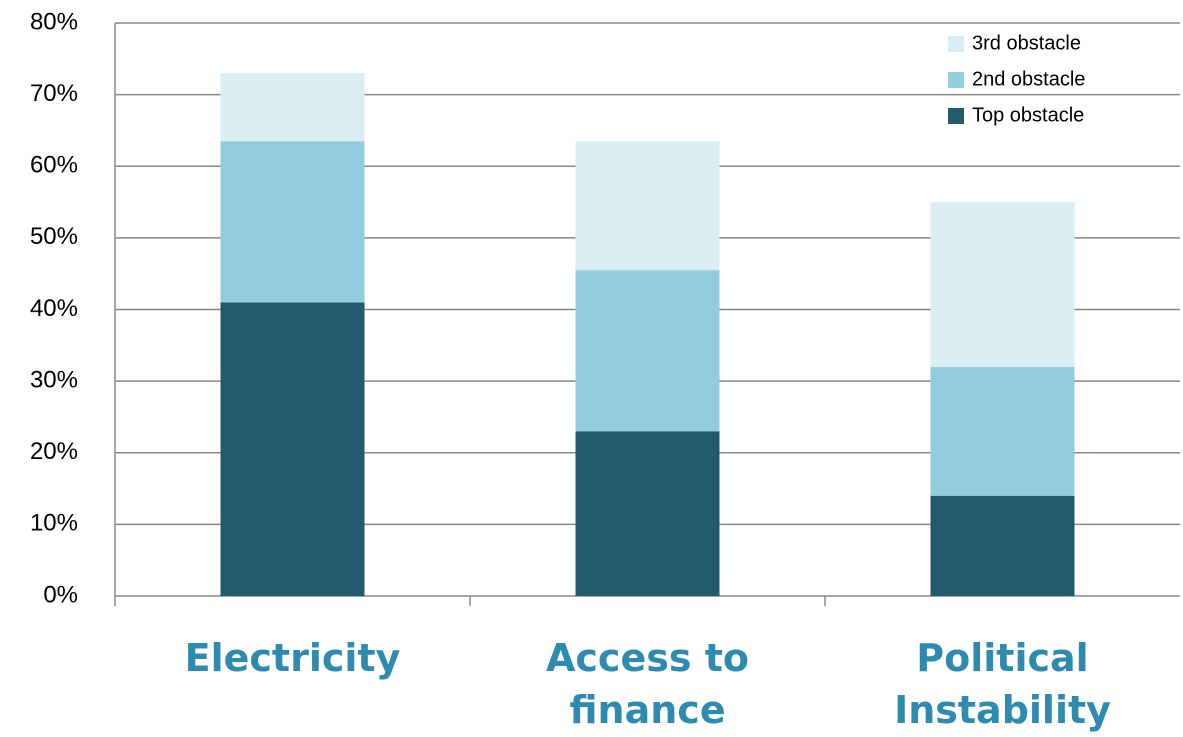  Describe the element at coordinates (292, 658) in the screenshot. I see `x-tick-label: Electricity` at that location.